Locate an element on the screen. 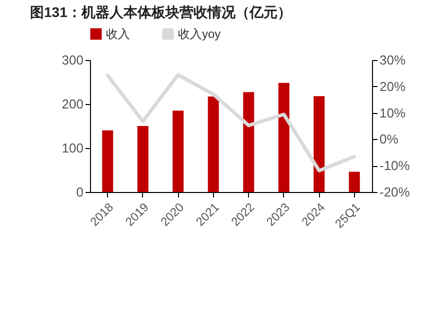 The image size is (429, 320). y2-tick-label: -10% is located at coordinates (395, 166).